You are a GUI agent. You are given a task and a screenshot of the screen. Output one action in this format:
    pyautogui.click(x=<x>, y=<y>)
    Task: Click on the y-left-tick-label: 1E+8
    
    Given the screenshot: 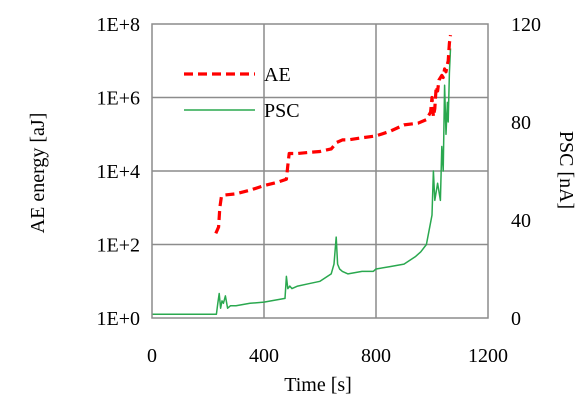 What is the action you would take?
    pyautogui.click(x=119, y=25)
    